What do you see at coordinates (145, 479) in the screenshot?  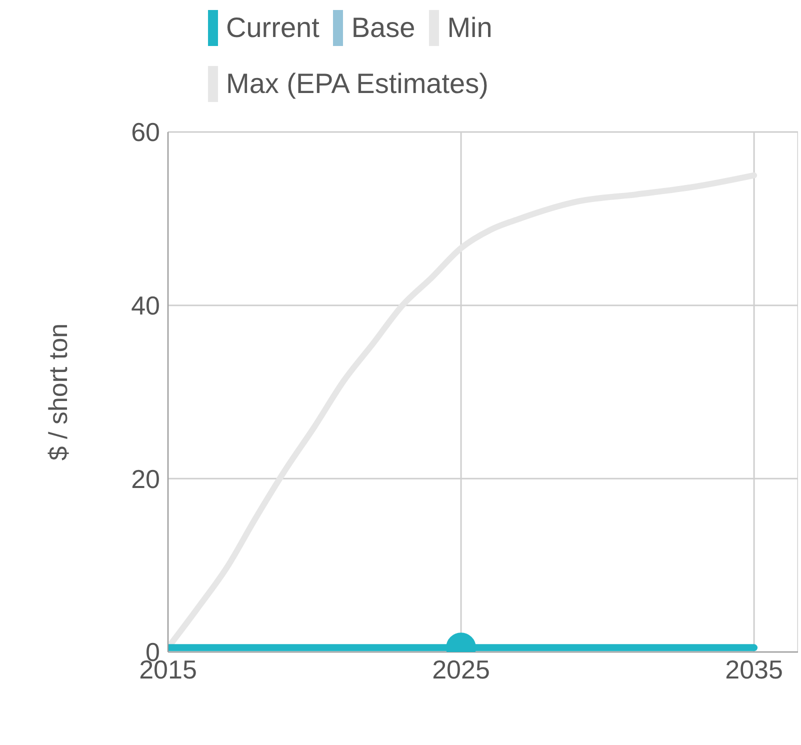 I see `y-tick-label: 20` at bounding box center [145, 479].